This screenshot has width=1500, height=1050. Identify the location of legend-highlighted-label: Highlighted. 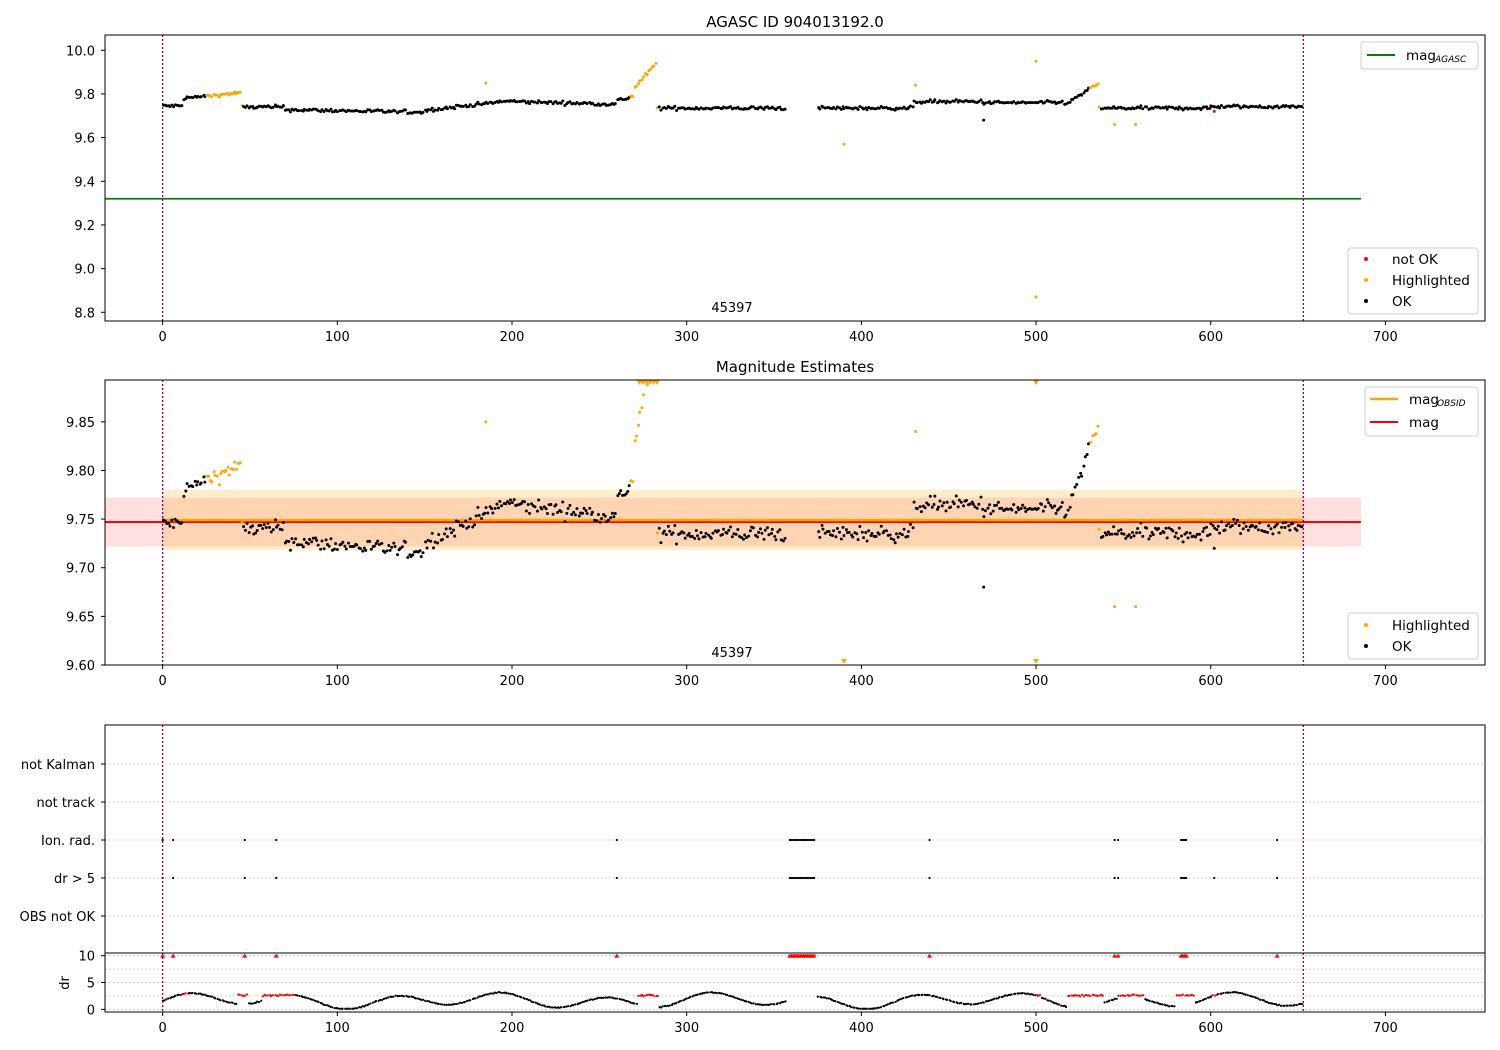
(1431, 281).